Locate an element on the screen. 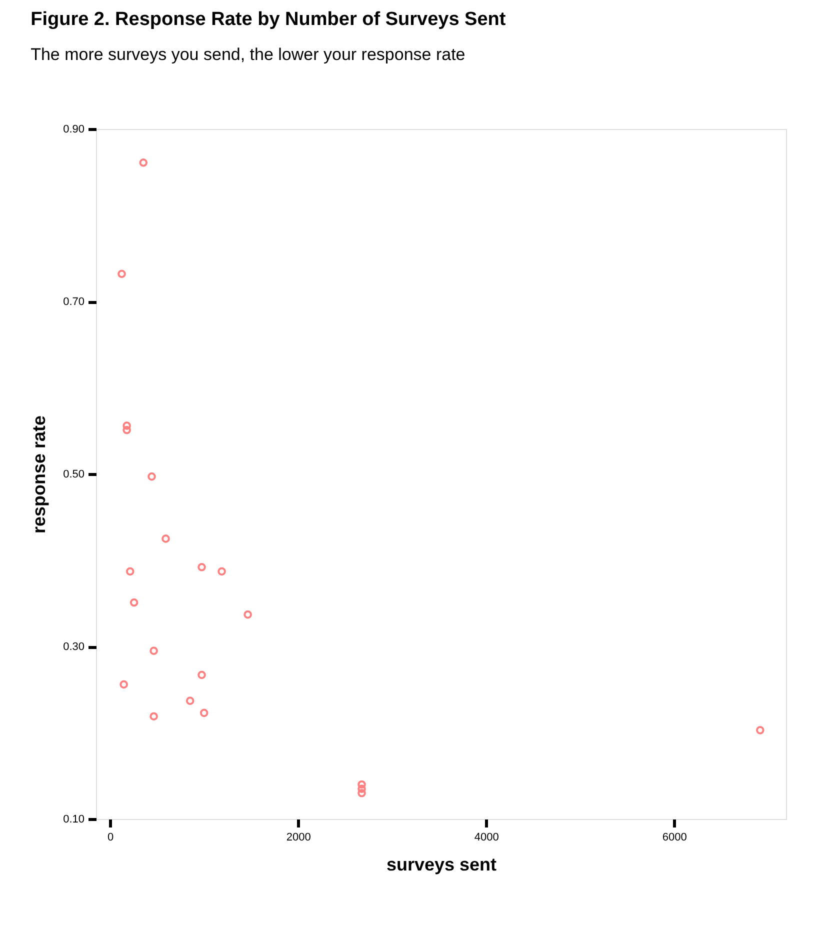 Image resolution: width=837 pixels, height=937 pixels. chart-subtitle: The more surveys you send, the lower your response rate is located at coordinates (248, 54).